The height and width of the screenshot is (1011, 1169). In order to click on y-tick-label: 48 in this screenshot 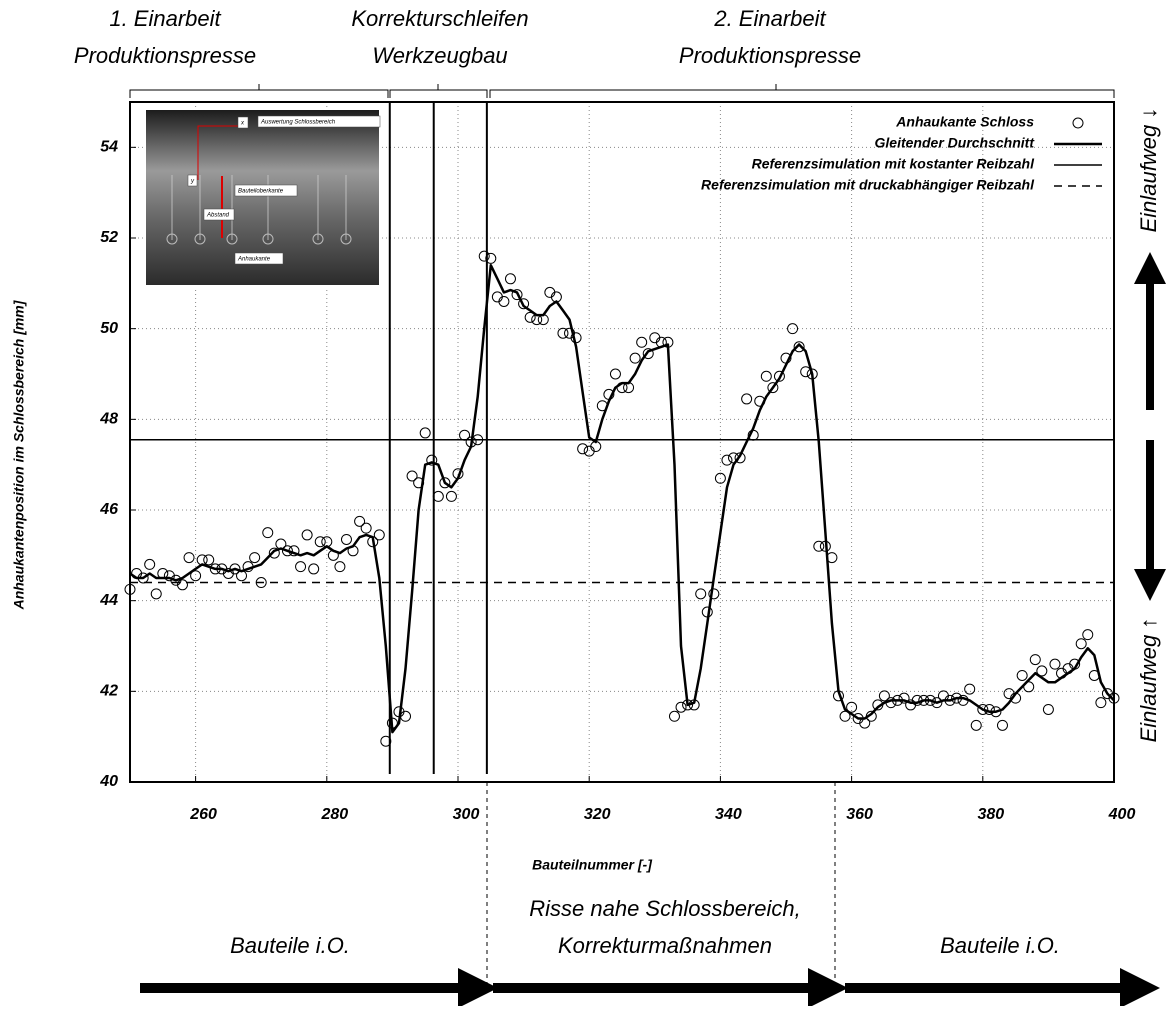, I will do `click(108, 419)`.